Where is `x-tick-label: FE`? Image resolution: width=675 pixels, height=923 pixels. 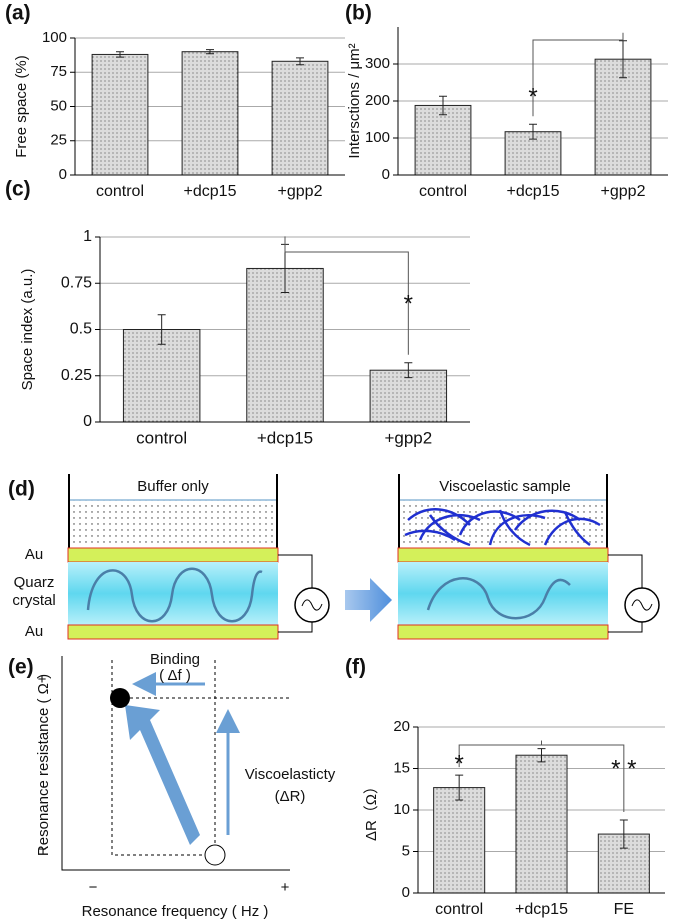 x-tick-label: FE is located at coordinates (624, 909).